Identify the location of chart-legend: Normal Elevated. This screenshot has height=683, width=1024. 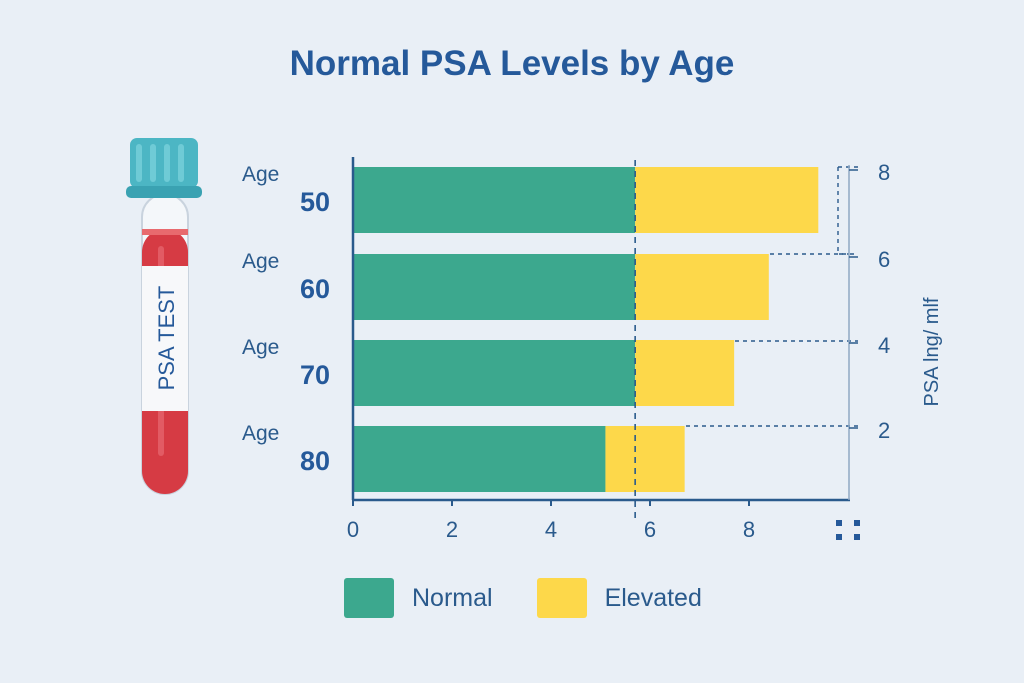
(545, 598).